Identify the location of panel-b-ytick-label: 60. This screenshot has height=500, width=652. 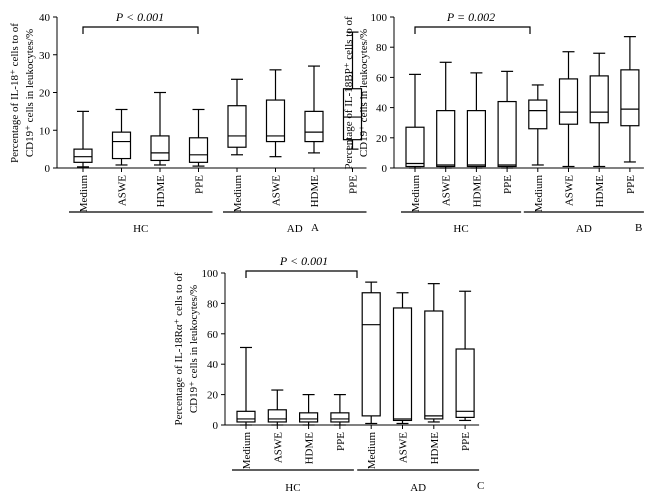
(382, 78).